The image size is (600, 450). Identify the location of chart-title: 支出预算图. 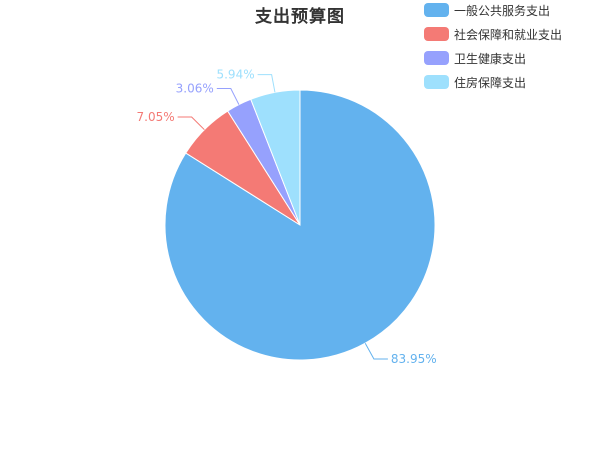
(300, 17).